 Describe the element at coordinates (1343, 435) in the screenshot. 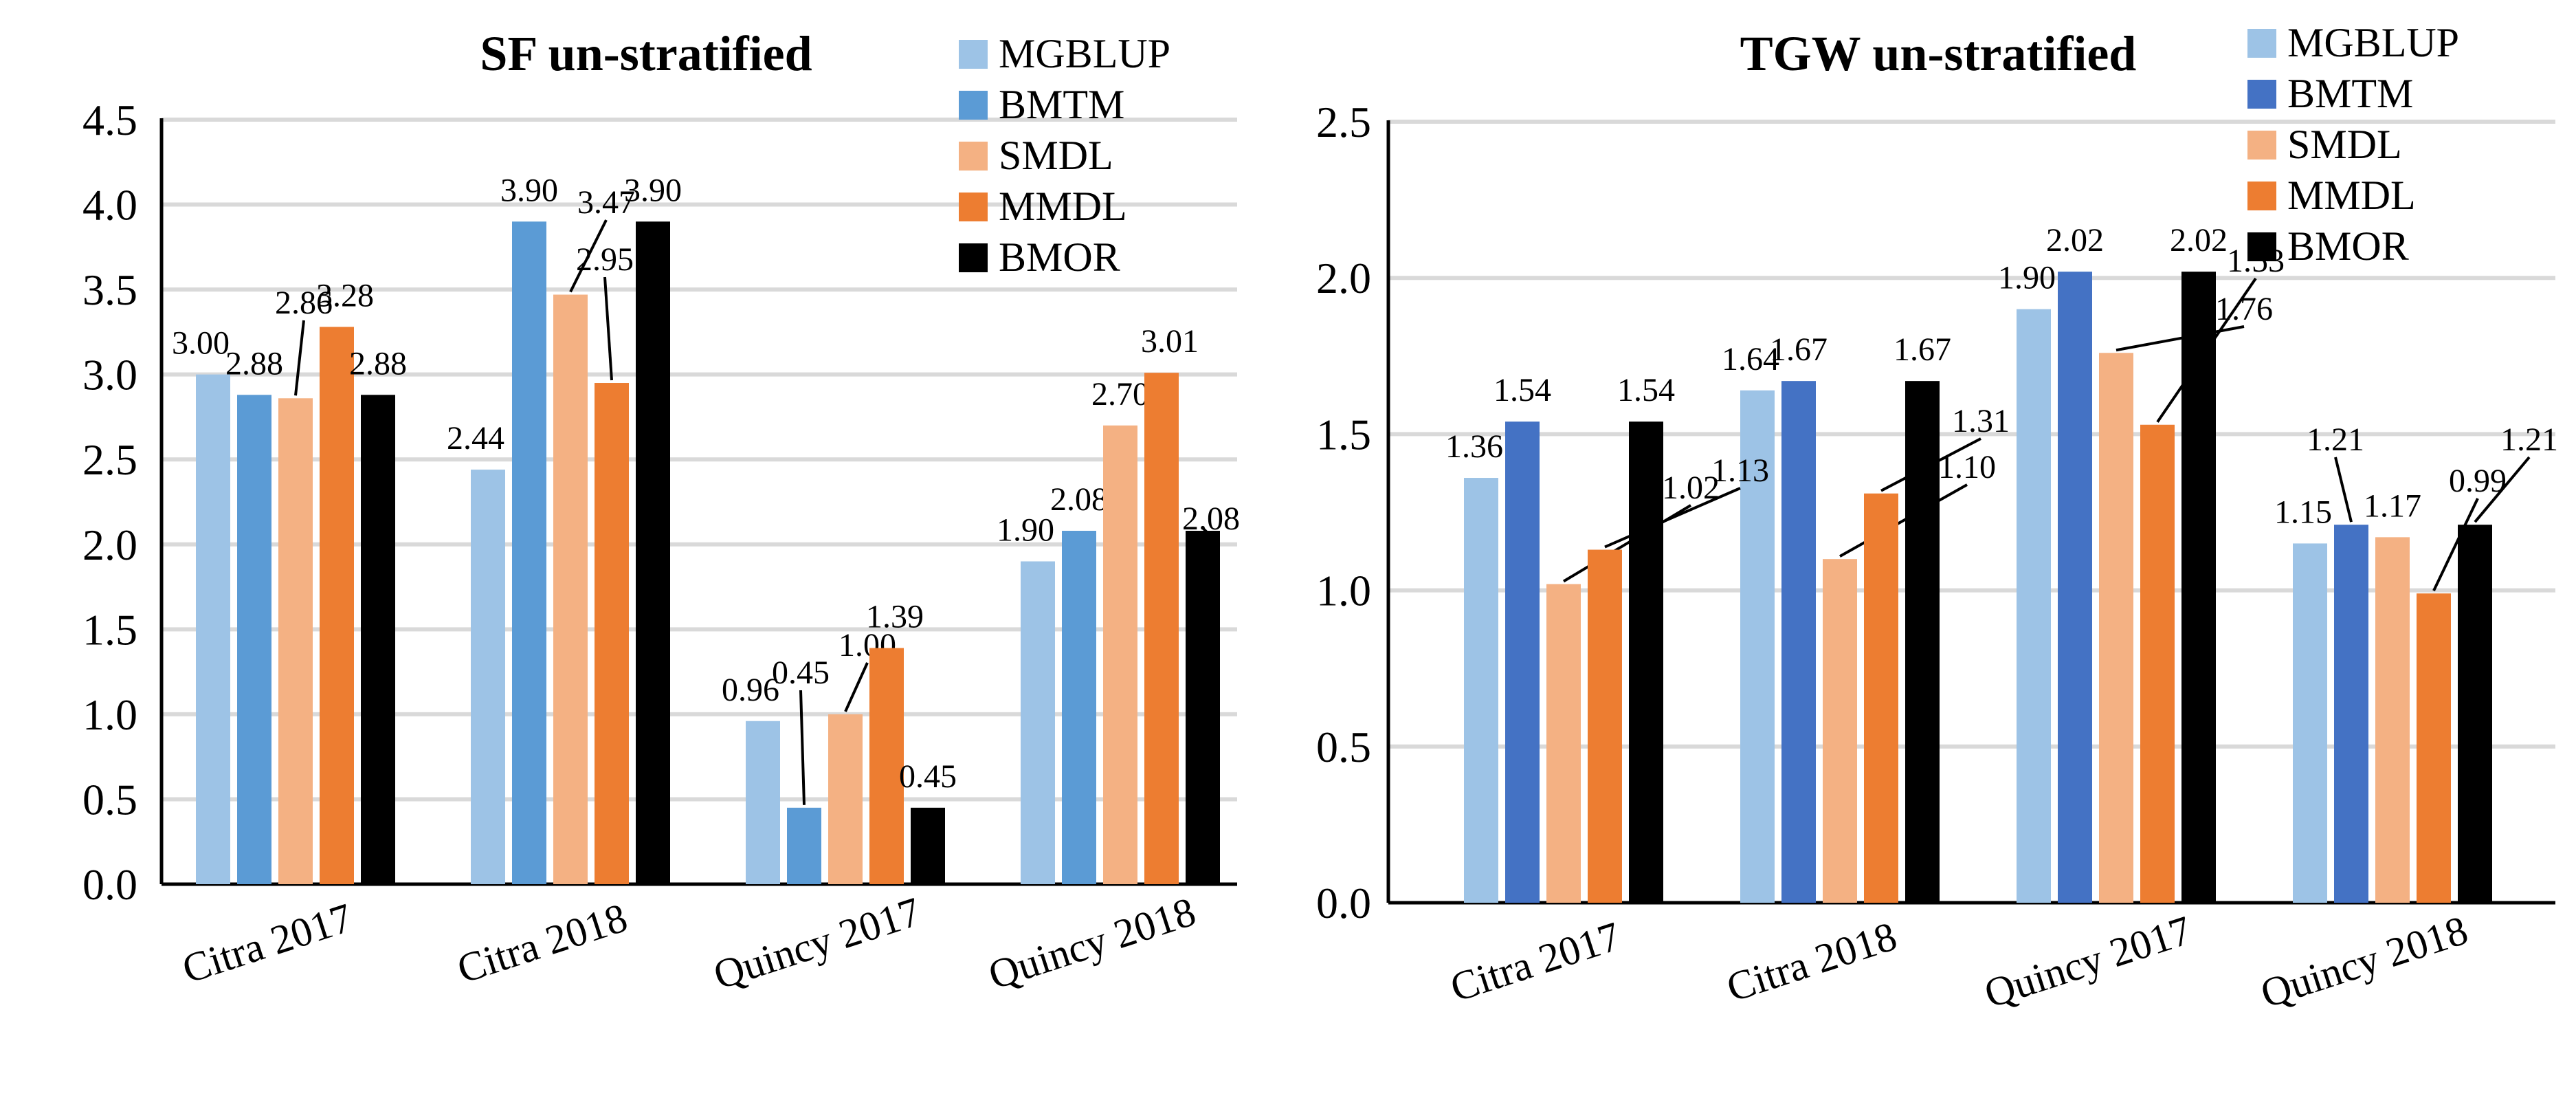

I see `y-tick-label: 1.5` at that location.